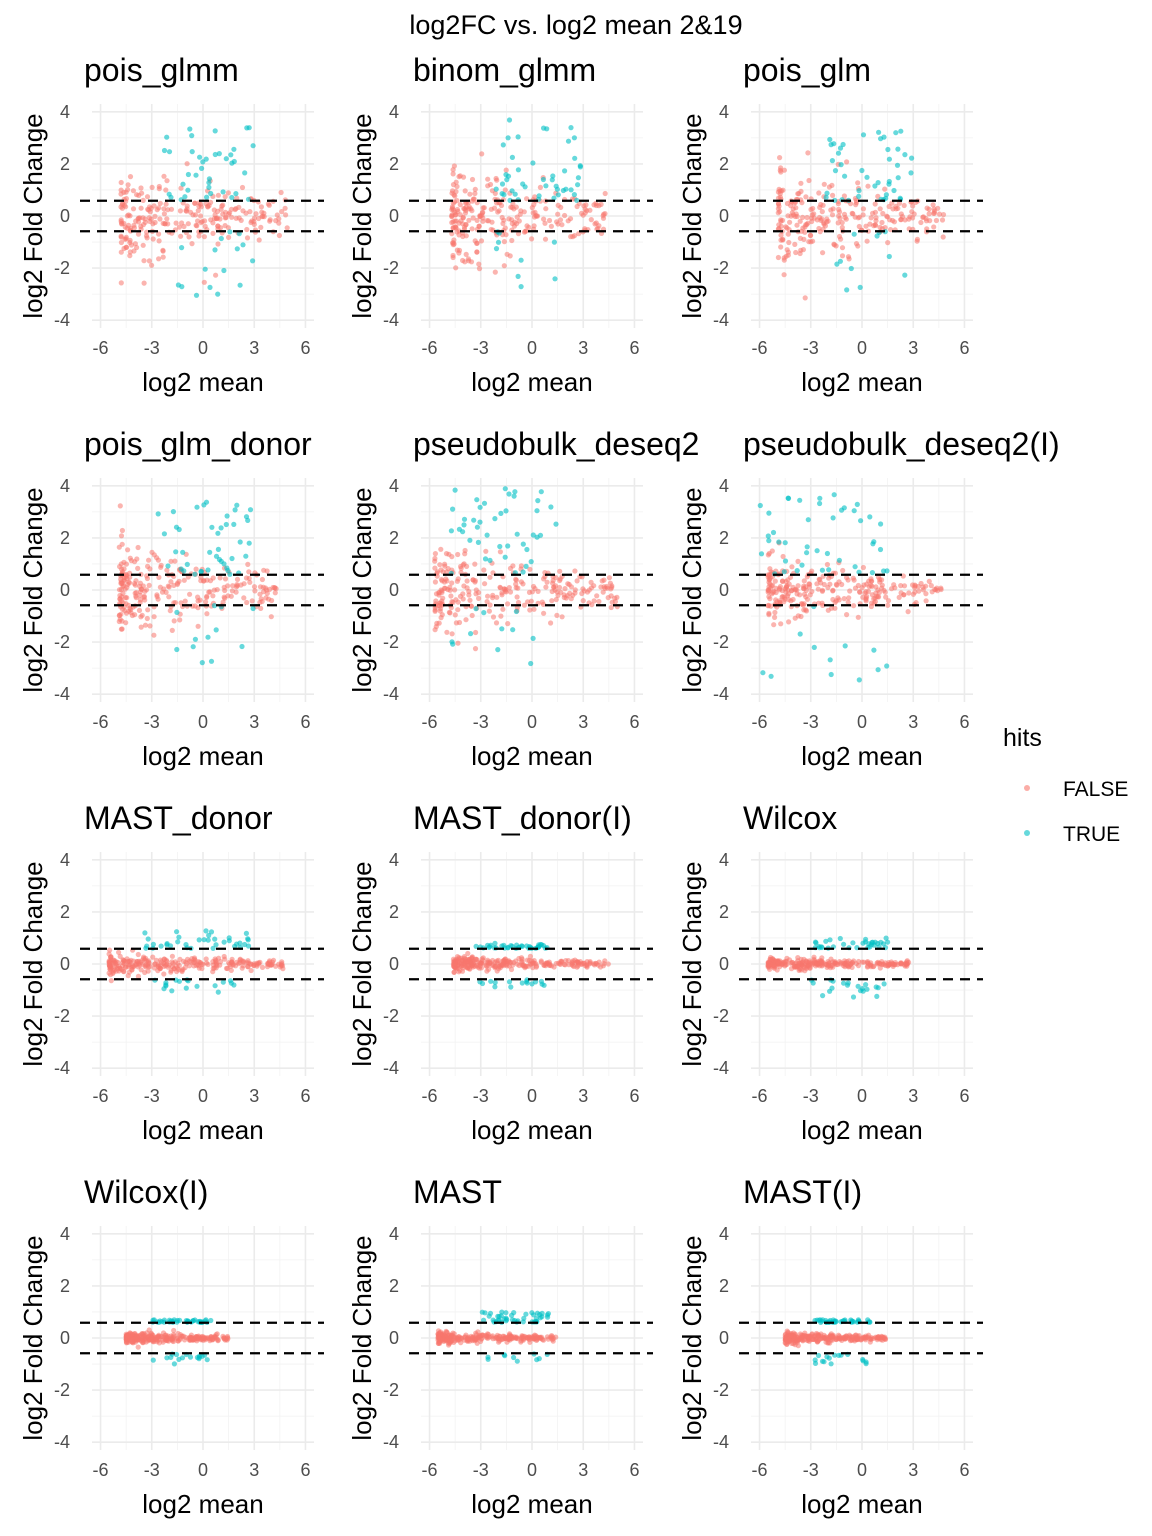  I want to click on series-false, so click(528, 213).